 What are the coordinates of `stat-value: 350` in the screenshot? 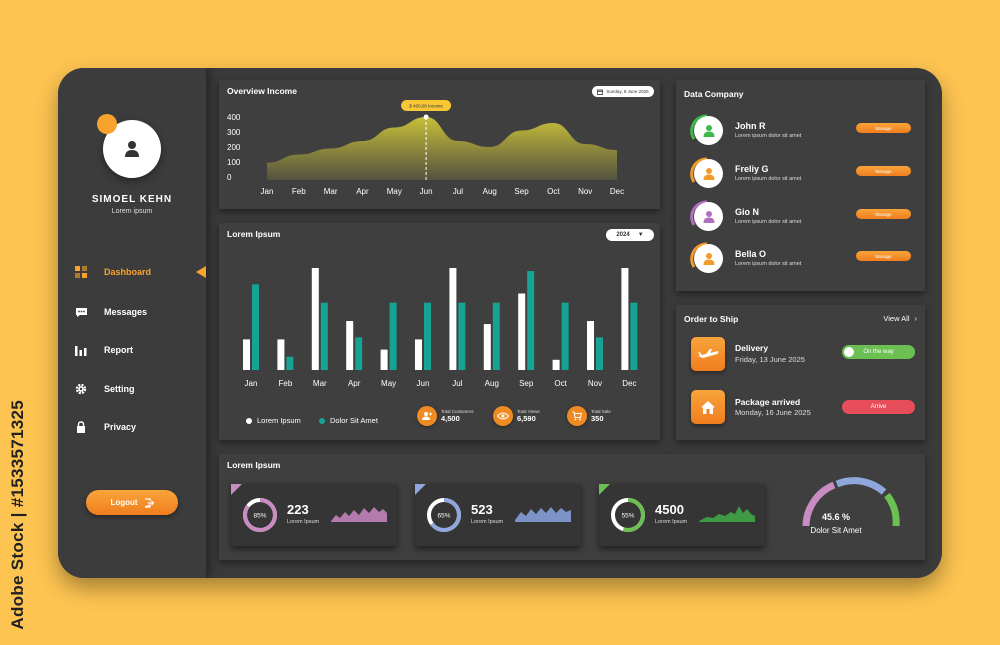 It's located at (597, 418).